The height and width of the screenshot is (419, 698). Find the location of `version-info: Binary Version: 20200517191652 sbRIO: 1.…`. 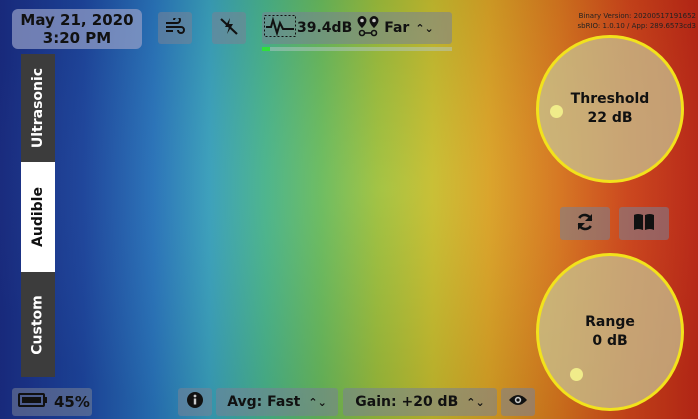

version-info: Binary Version: 20200517191652 sbRIO: 1.… is located at coordinates (637, 21).